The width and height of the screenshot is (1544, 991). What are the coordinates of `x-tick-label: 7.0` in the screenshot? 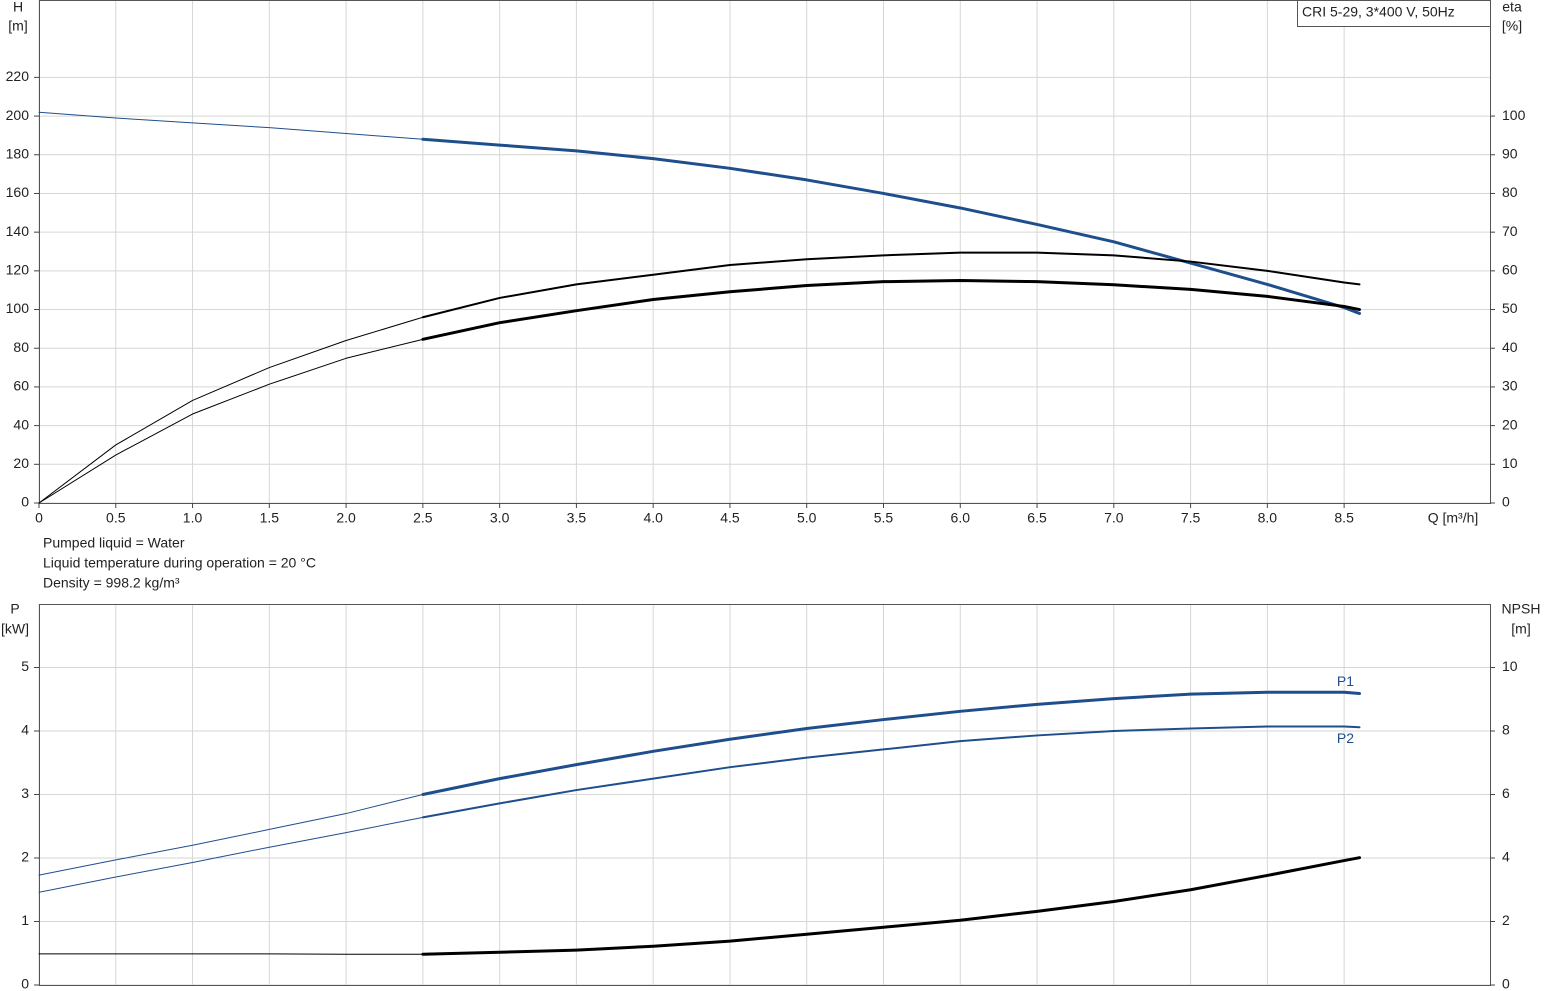 It's located at (1114, 518).